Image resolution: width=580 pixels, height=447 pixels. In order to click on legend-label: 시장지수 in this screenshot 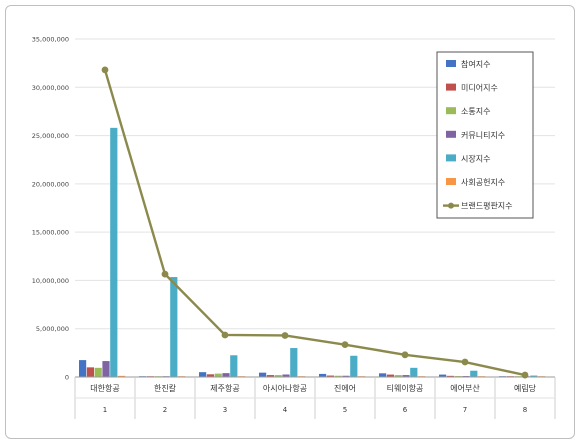, I will do `click(475, 158)`.